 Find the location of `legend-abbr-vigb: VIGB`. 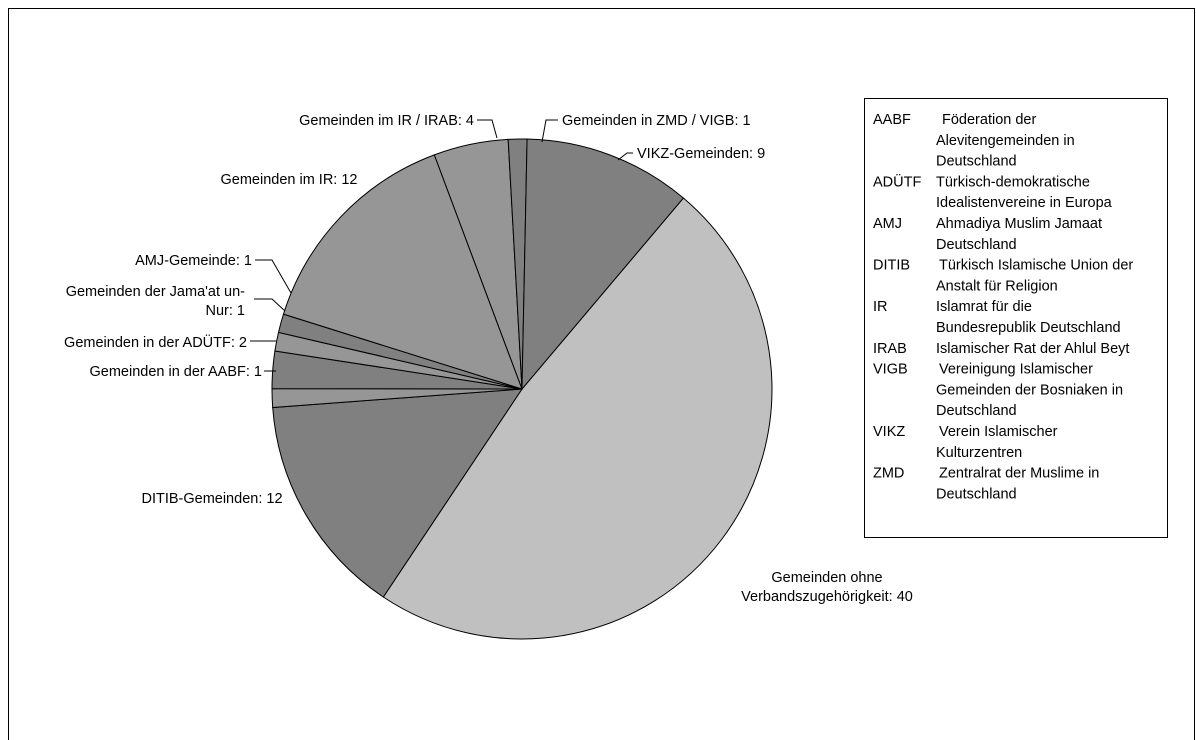

legend-abbr-vigb: VIGB is located at coordinates (890, 370).